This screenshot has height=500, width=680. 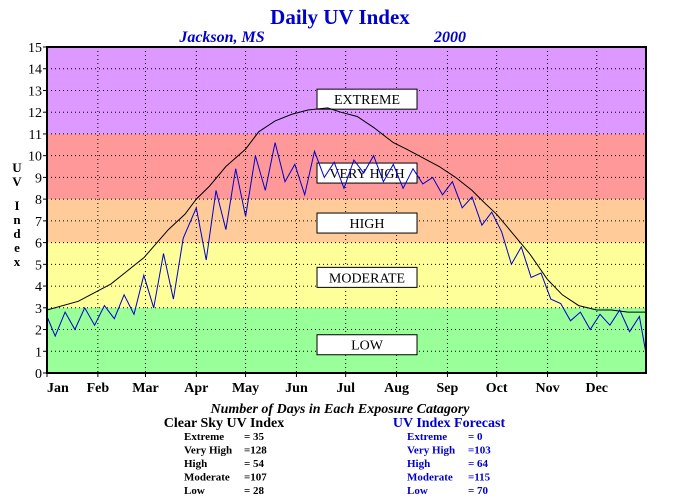 What do you see at coordinates (17, 233) in the screenshot?
I see `y-axis-label-char: d` at bounding box center [17, 233].